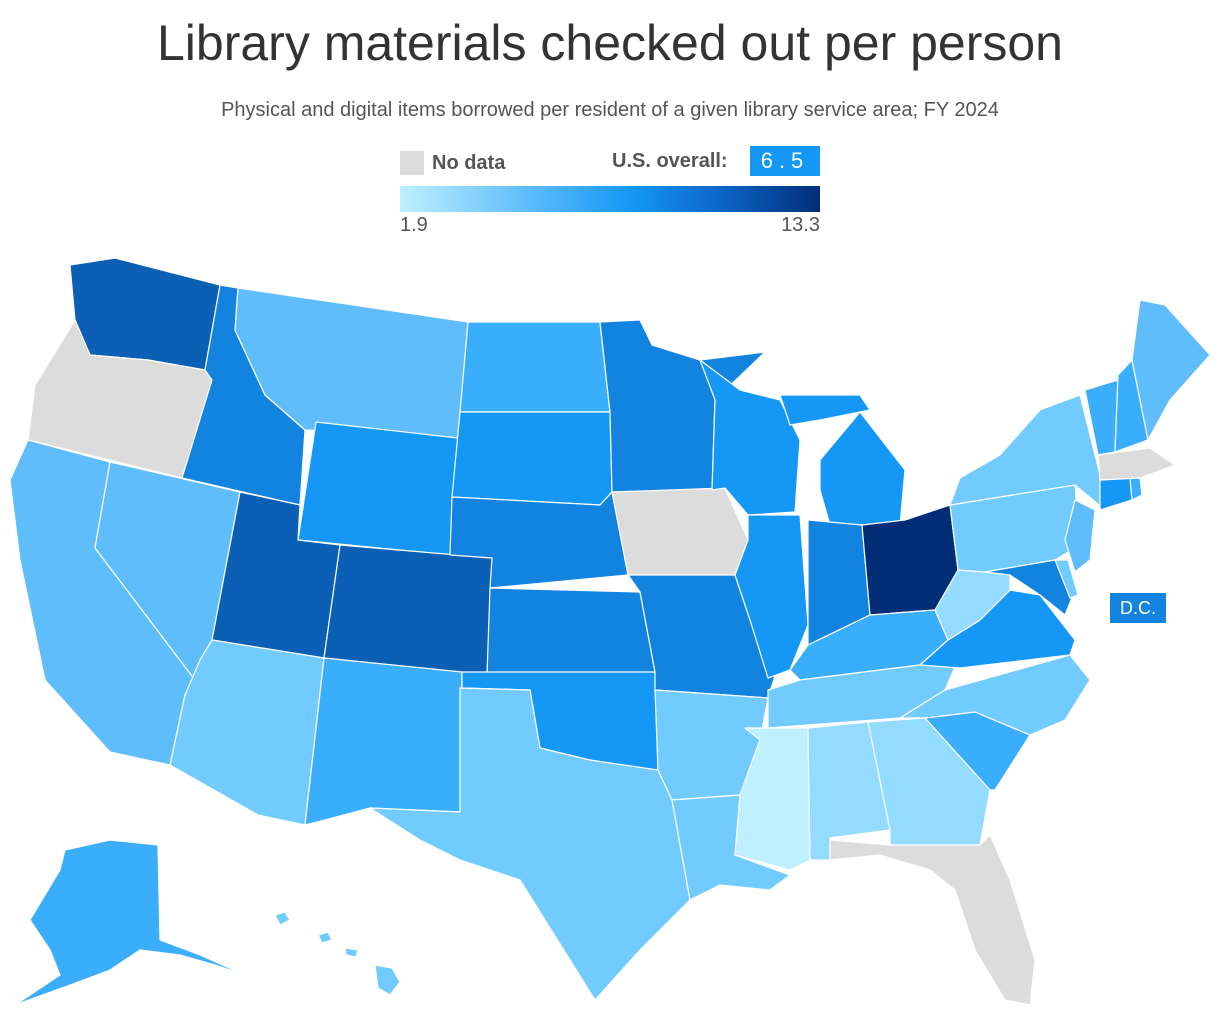 Image resolution: width=1220 pixels, height=1022 pixels. What do you see at coordinates (378, 488) in the screenshot?
I see `state-wy` at bounding box center [378, 488].